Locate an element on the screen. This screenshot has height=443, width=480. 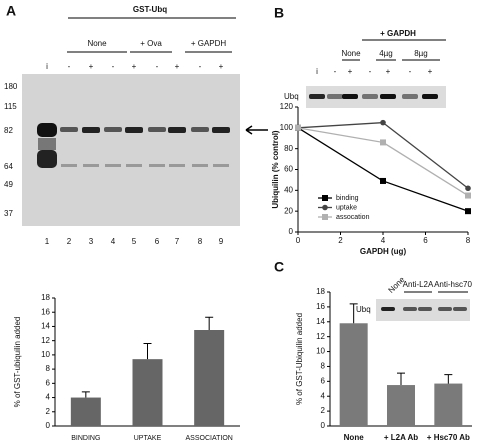
y-axis-label: % of GST-ubiquilin added is located at coordinates (17, 362).